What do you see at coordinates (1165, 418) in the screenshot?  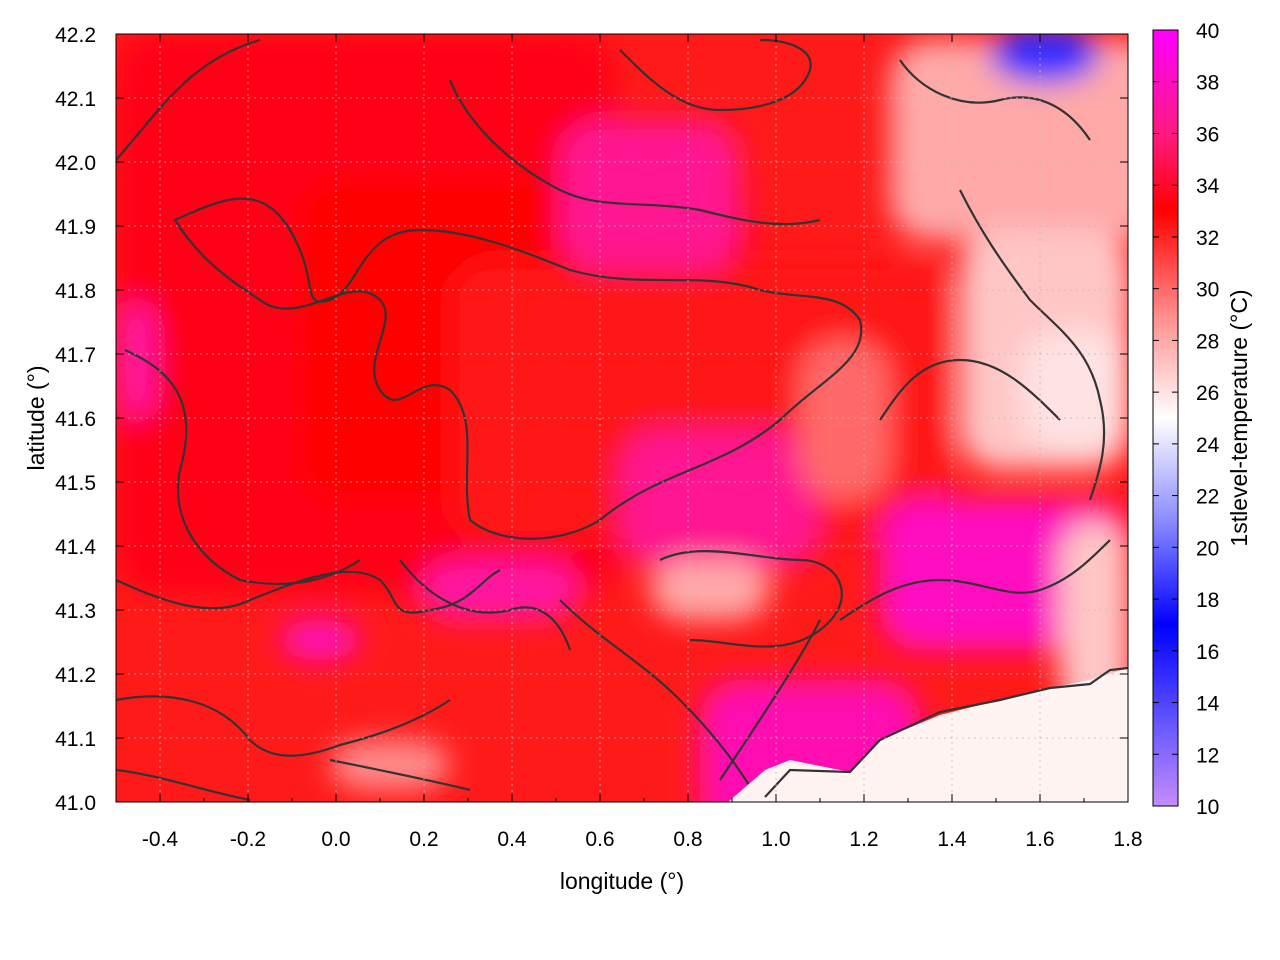 I see `colorbar-gradient` at bounding box center [1165, 418].